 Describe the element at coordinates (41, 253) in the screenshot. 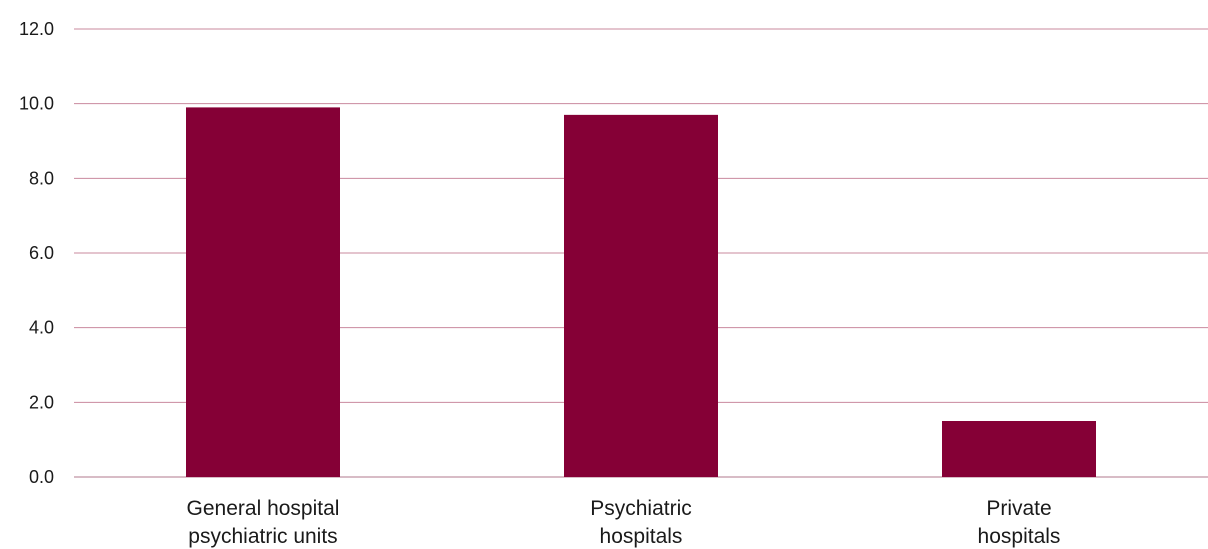

I see `y-tick-label: 6.0` at that location.